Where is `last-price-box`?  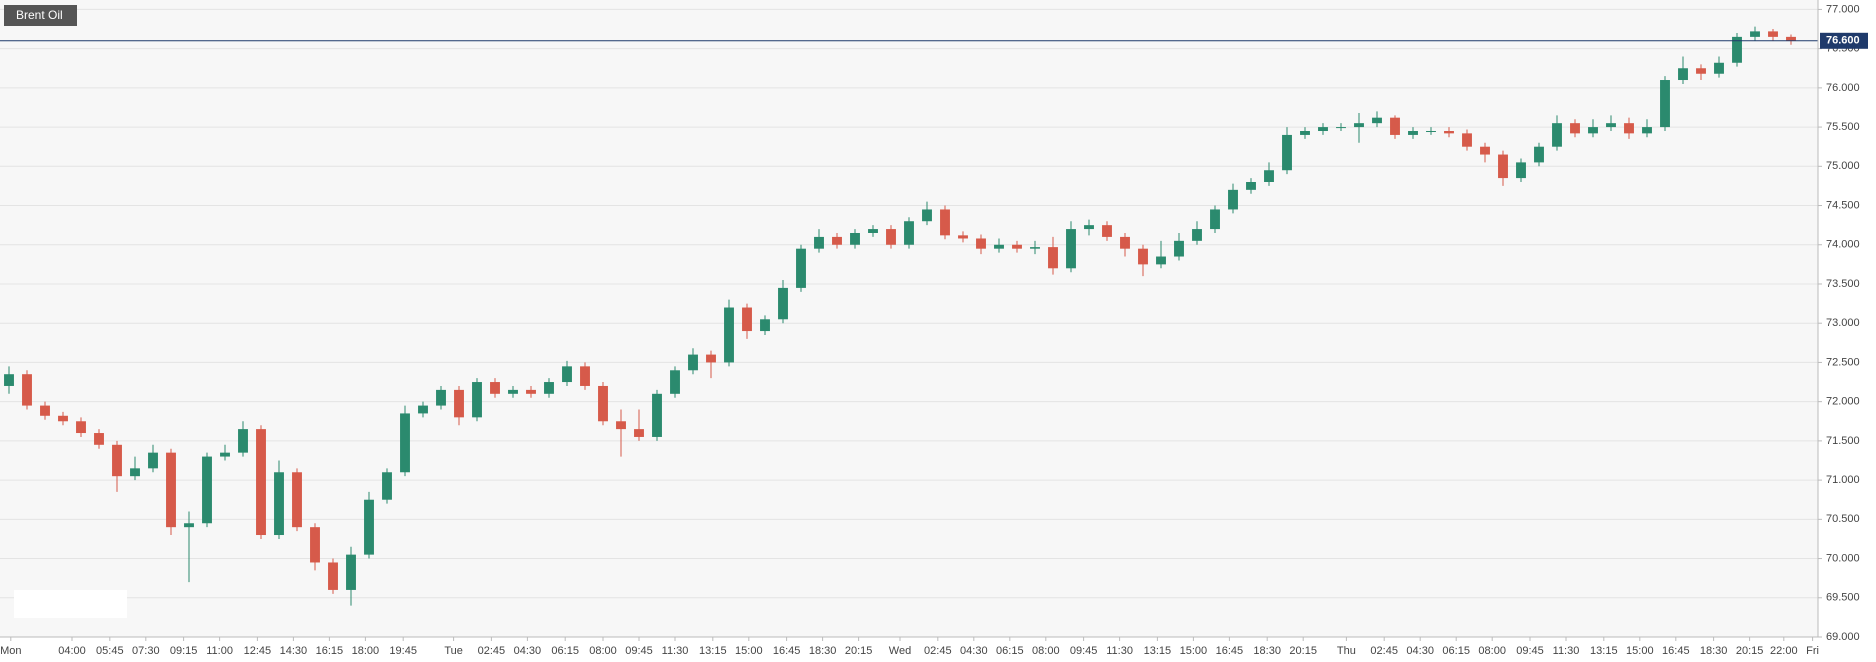 last-price-box is located at coordinates (1844, 40).